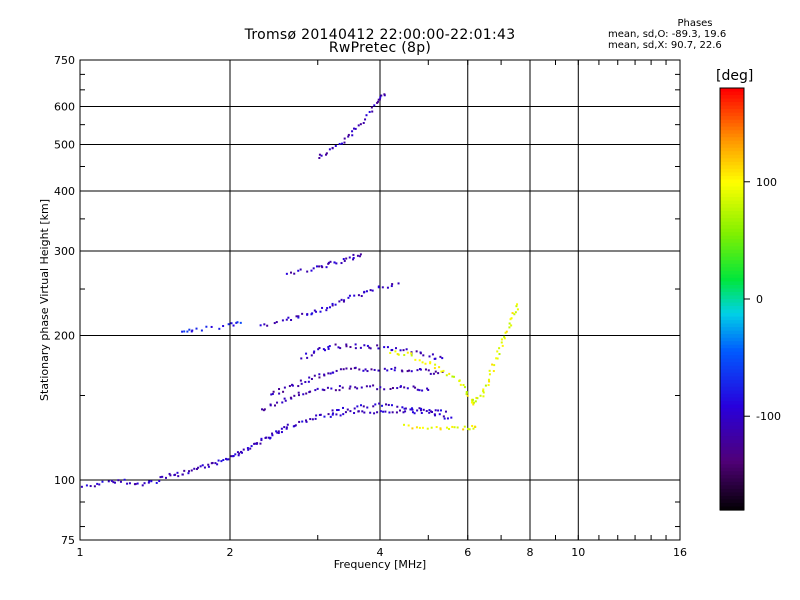 The image size is (800, 600). Describe the element at coordinates (64, 60) in the screenshot. I see `y-tick-label: 750` at that location.